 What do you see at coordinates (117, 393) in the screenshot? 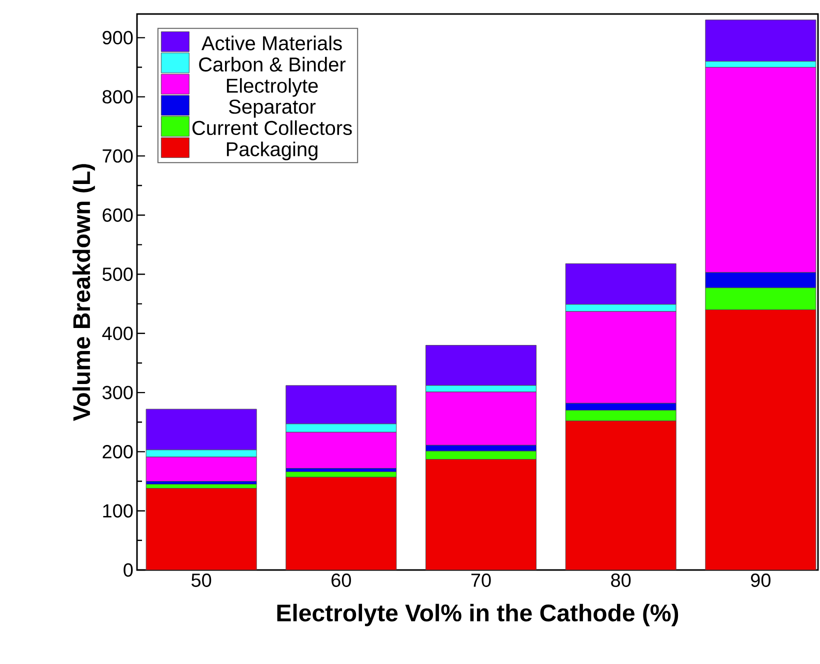
I see `y-tick-label: 300` at bounding box center [117, 393].